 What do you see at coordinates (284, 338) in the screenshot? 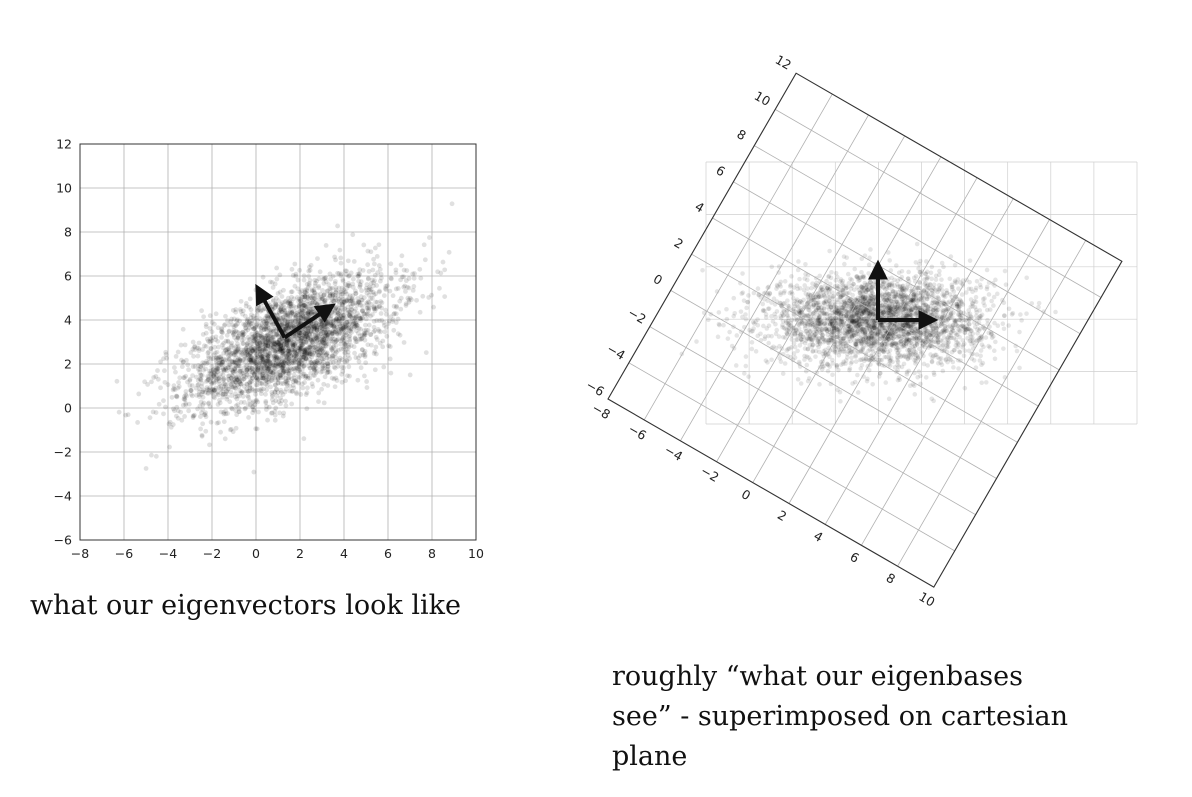
I see `left-scatter-points` at bounding box center [284, 338].